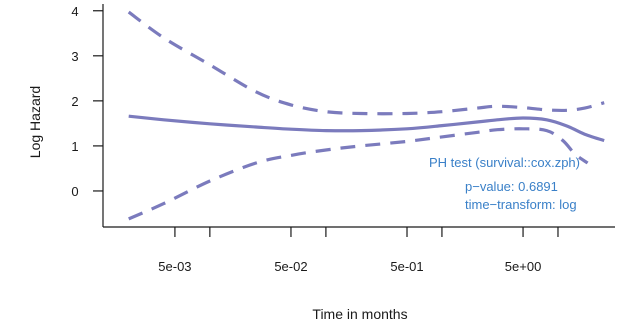  Describe the element at coordinates (74, 101) in the screenshot. I see `y-tick-label: 2` at that location.